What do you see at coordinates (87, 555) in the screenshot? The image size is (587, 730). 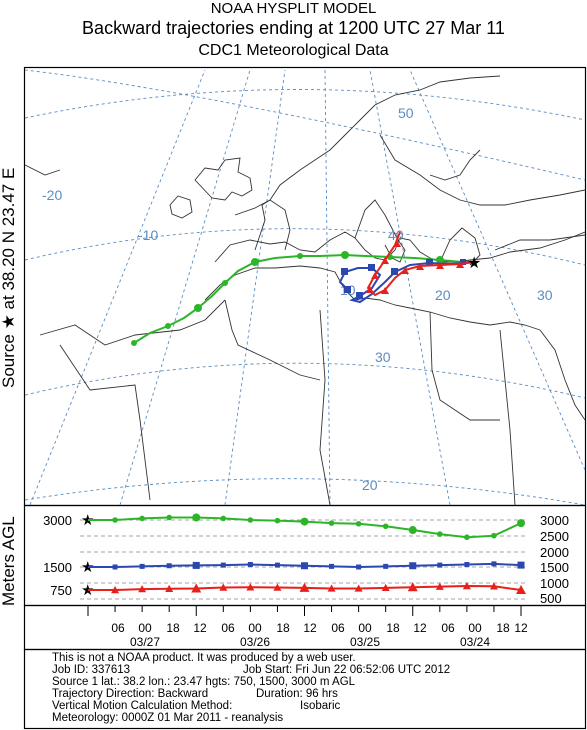 I see `height-start-stars: ★ ★ ★` at bounding box center [87, 555].